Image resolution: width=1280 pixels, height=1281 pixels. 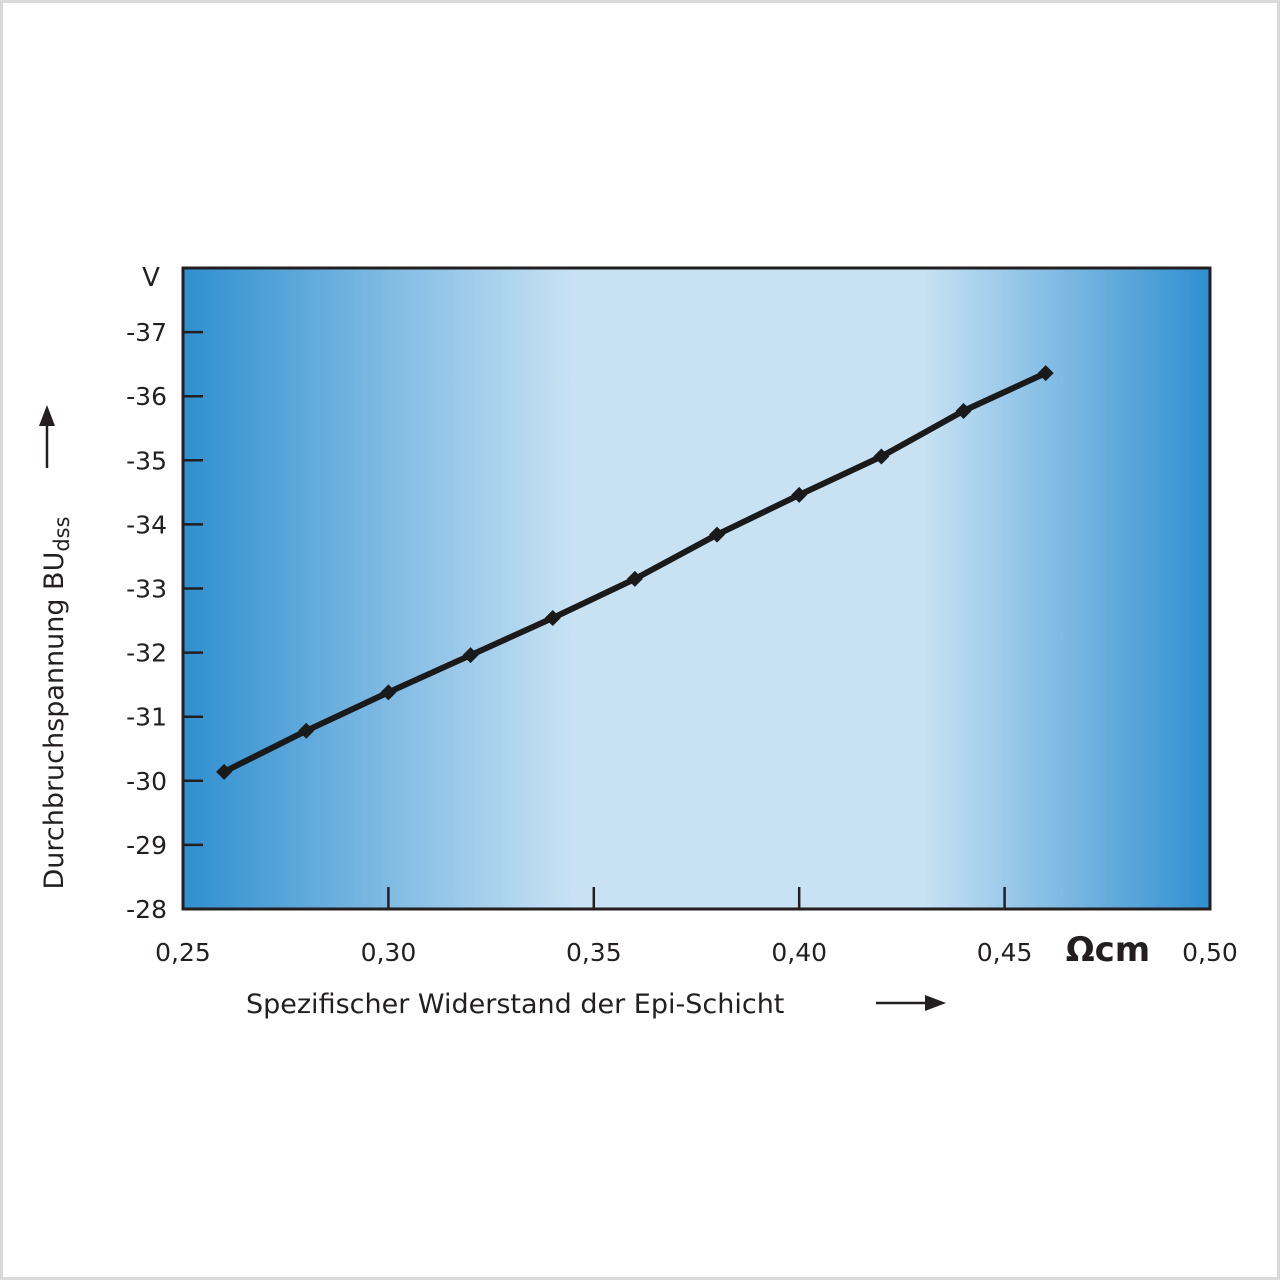 I want to click on y-axis-title-main: Durchbruchspannung BU, so click(x=54, y=721).